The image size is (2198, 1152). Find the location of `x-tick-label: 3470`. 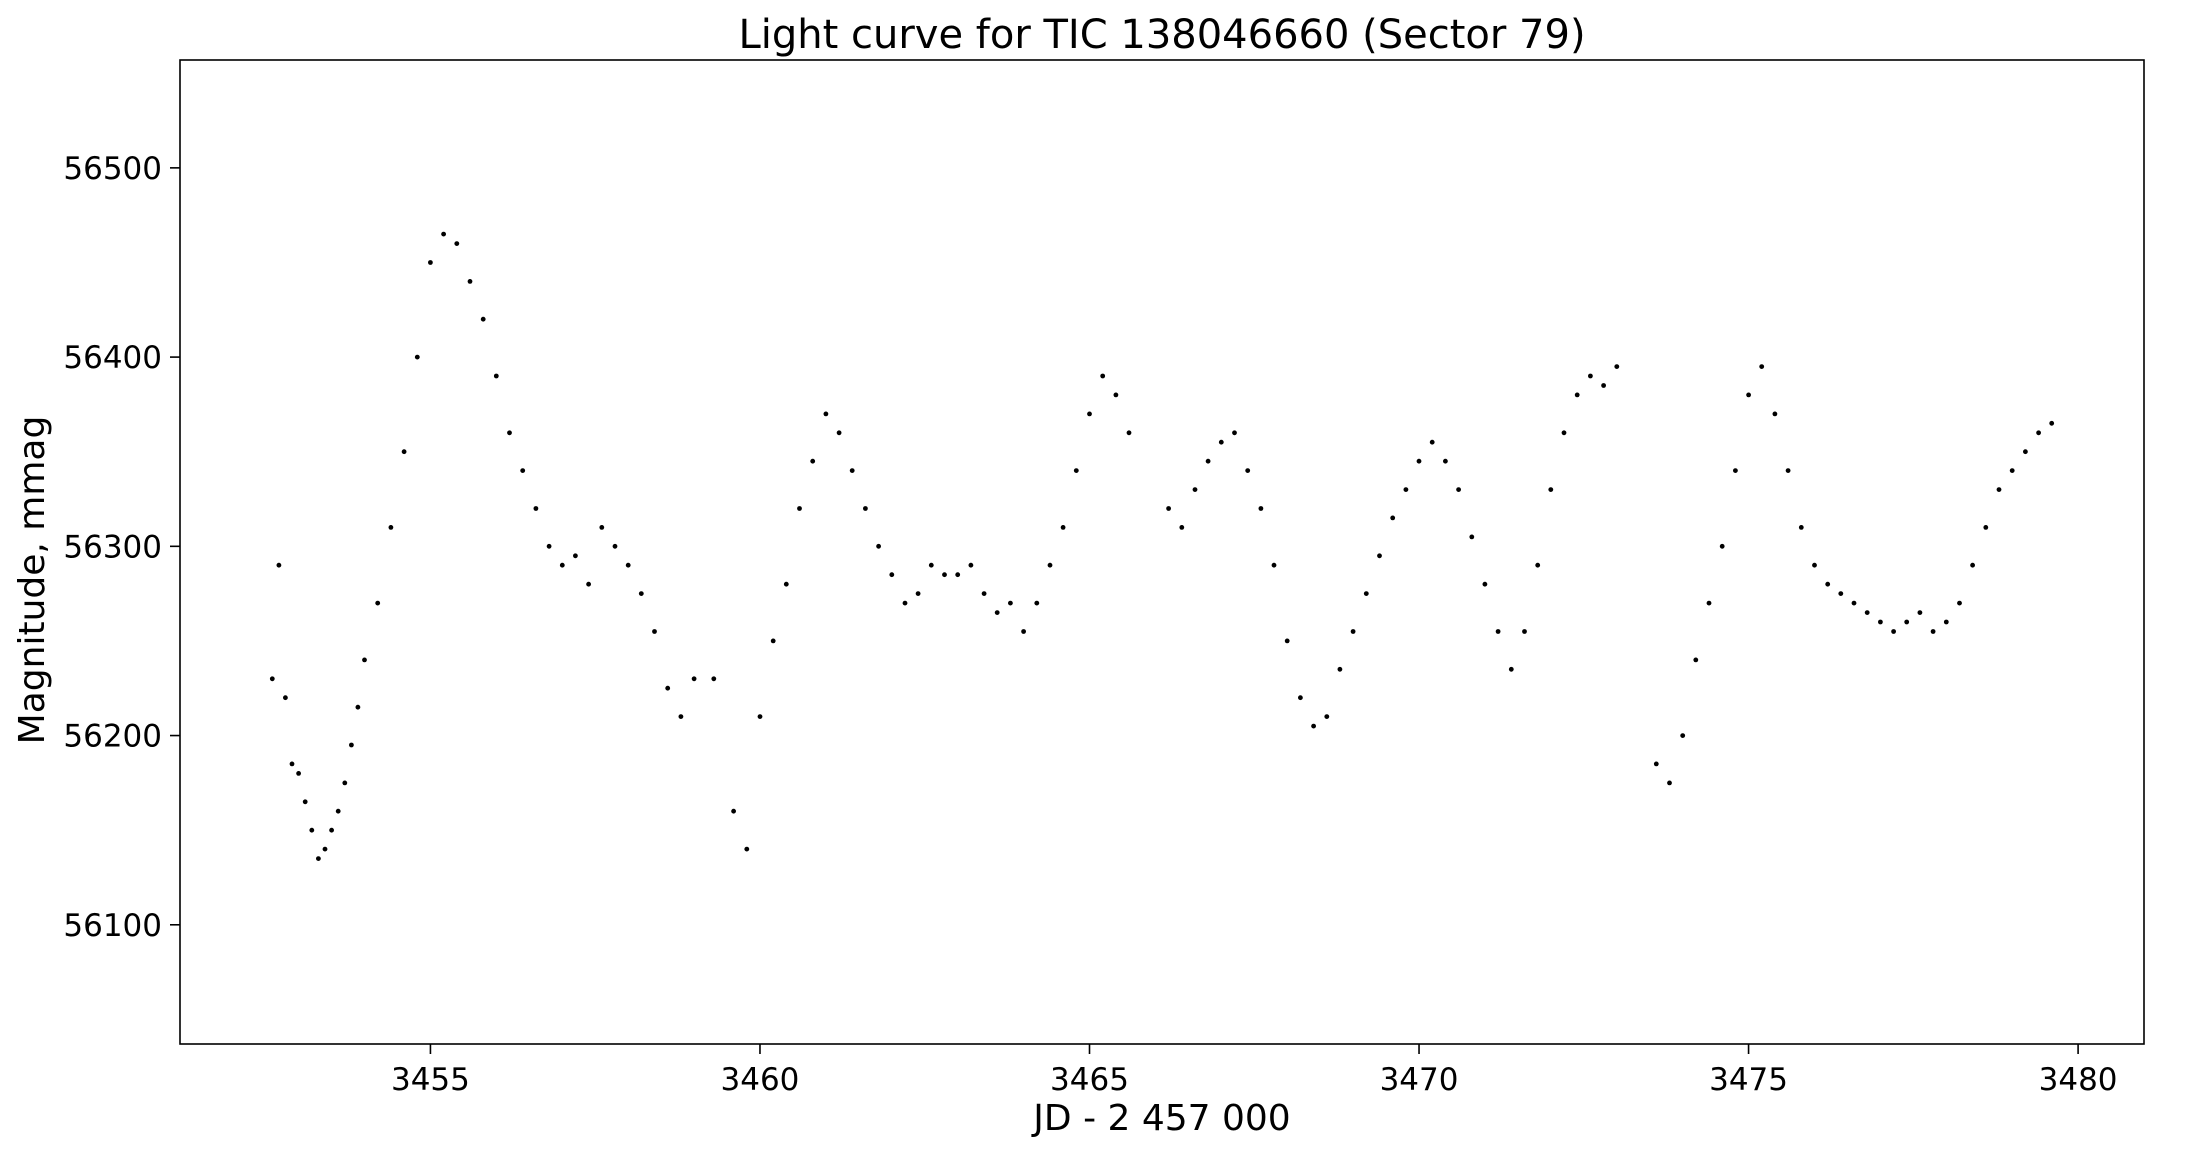

x-tick-label: 3470 is located at coordinates (1419, 1080).